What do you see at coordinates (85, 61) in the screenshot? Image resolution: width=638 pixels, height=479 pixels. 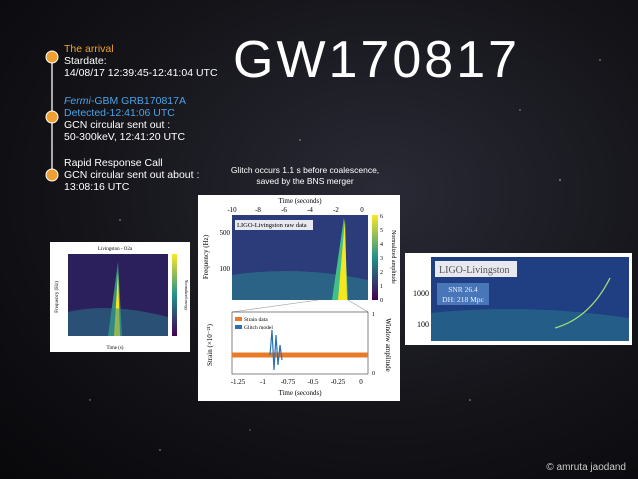 I see `item-line: Stardate:` at bounding box center [85, 61].